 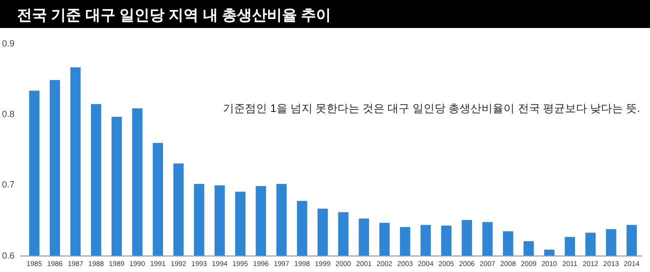 What do you see at coordinates (8, 114) in the screenshot?
I see `y-tick-label: 0.8` at bounding box center [8, 114].